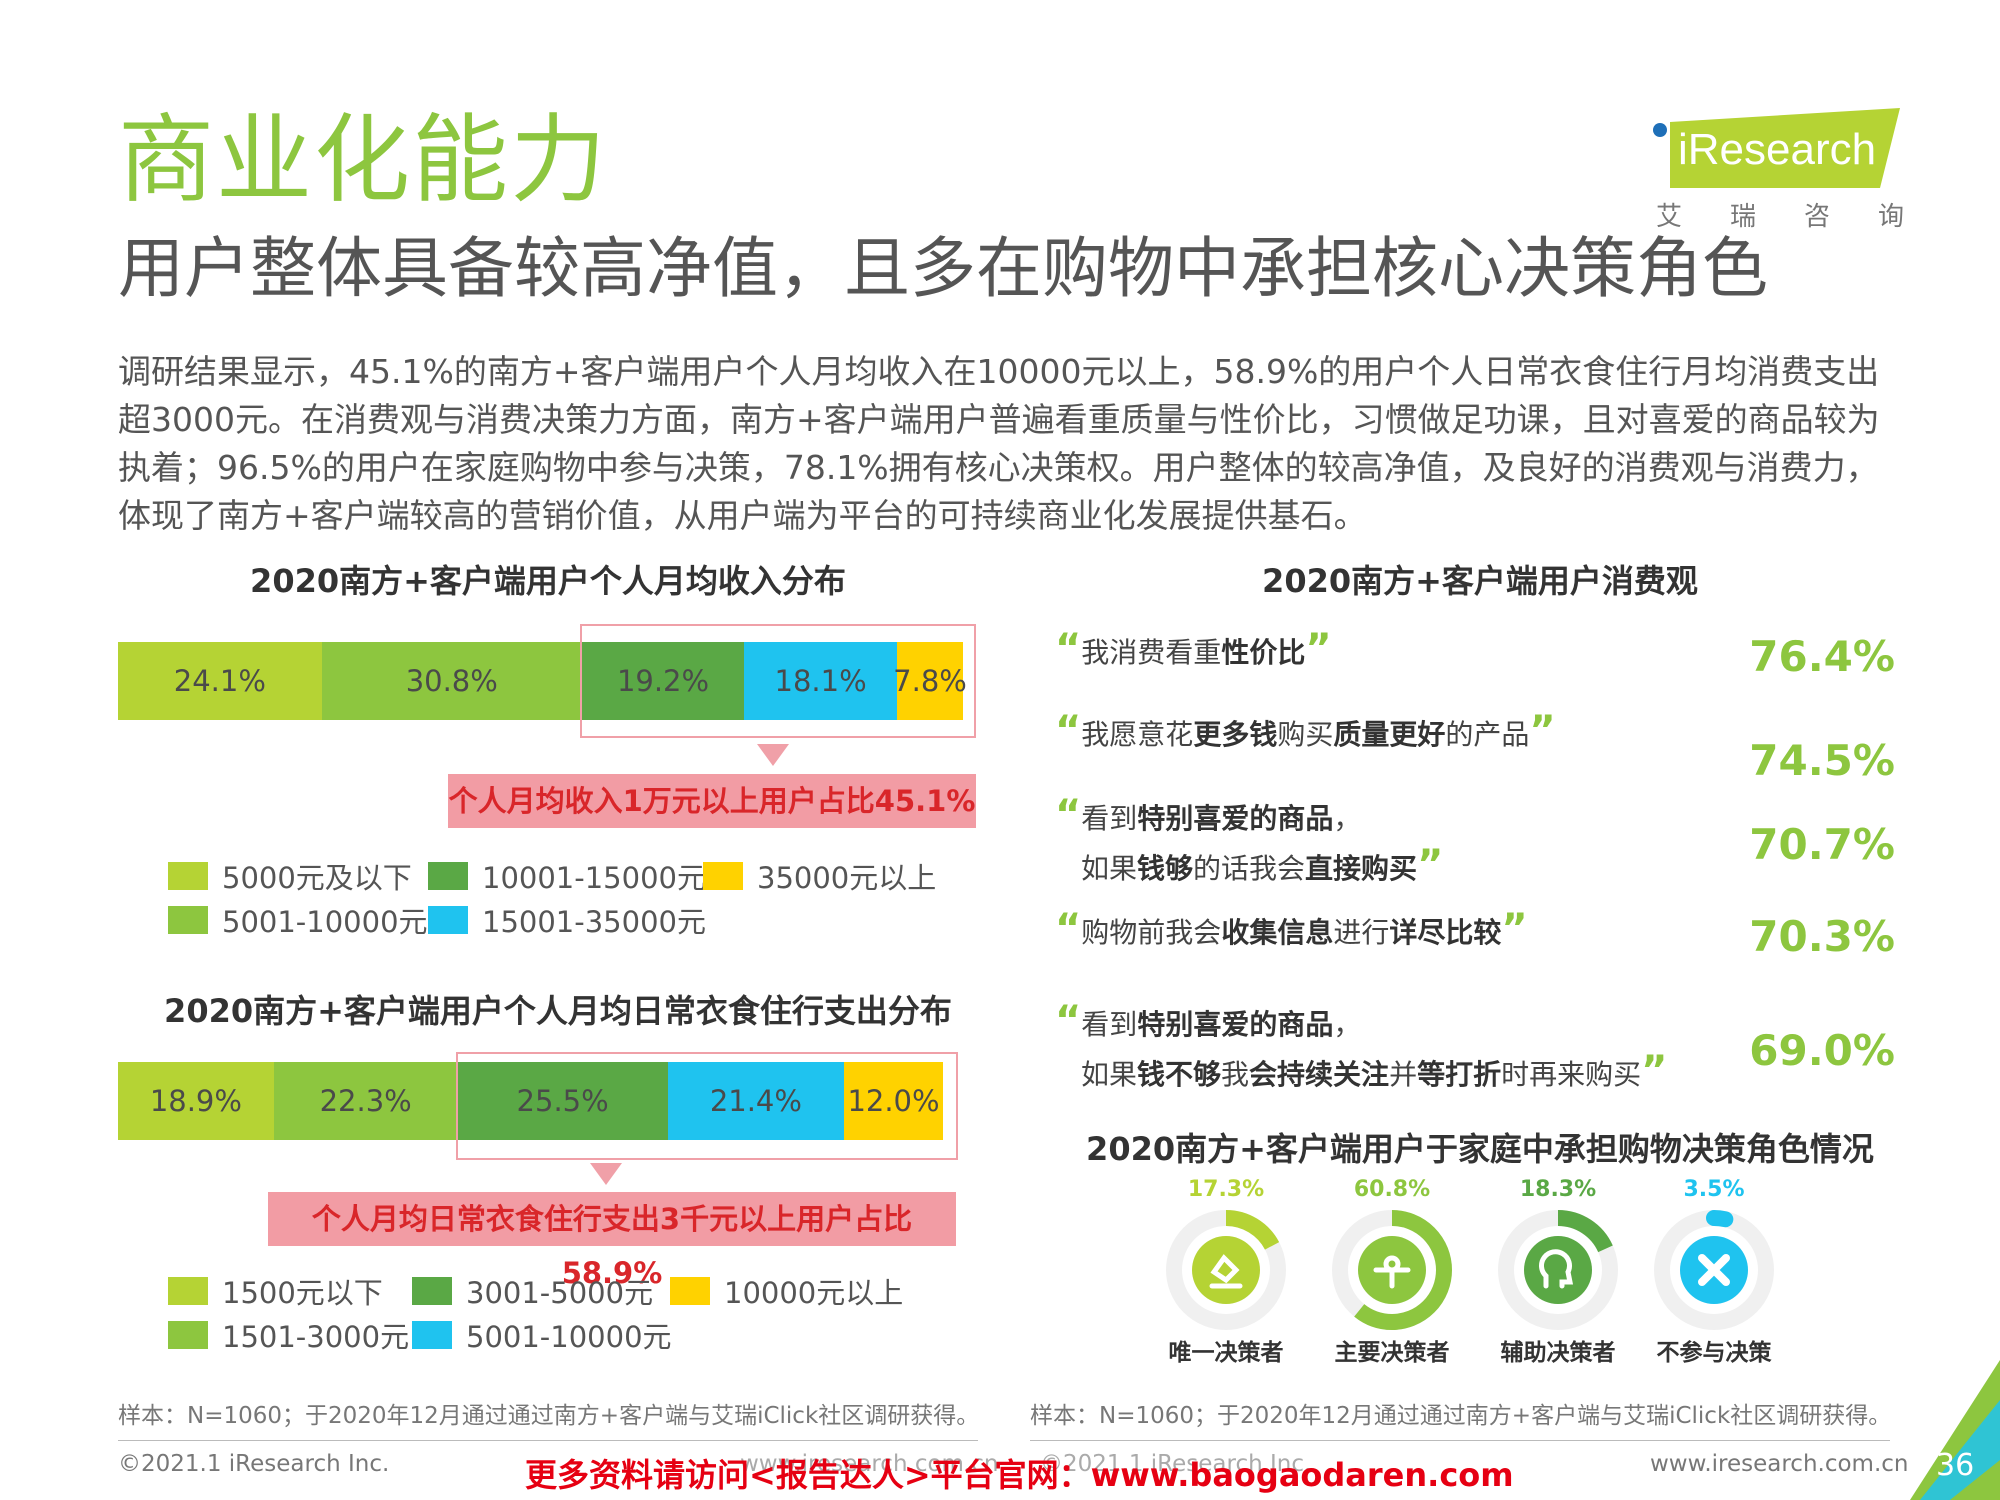  I want to click on page-title: 商业化能力, so click(363, 160).